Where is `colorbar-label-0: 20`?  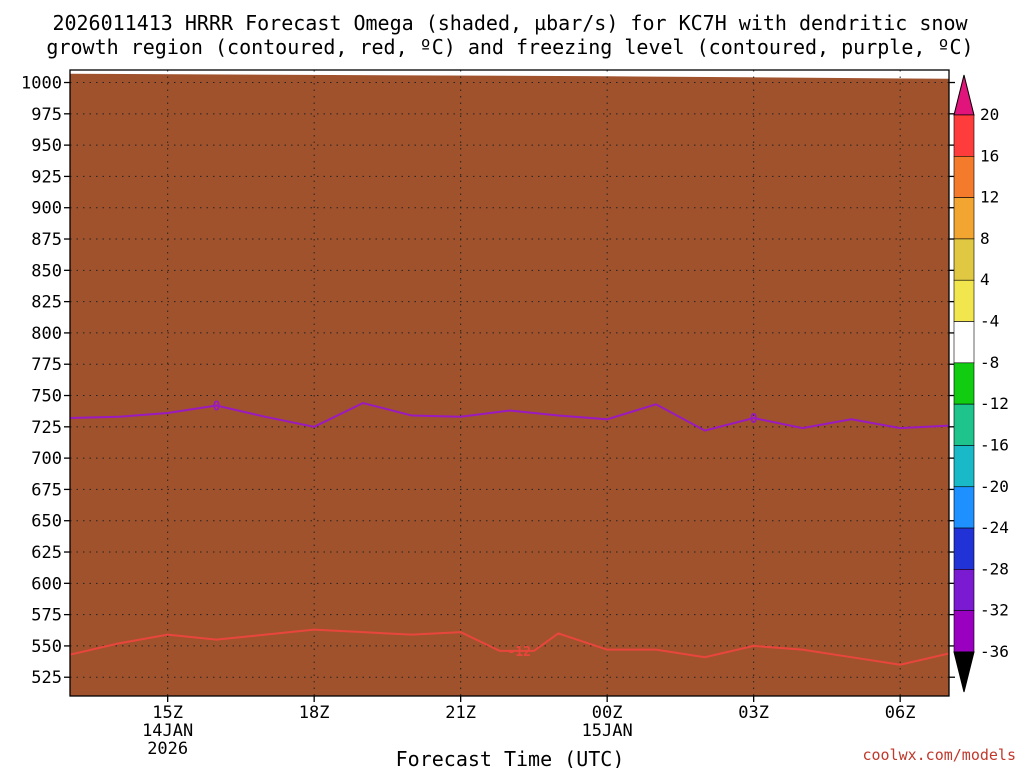 colorbar-label-0: 20 is located at coordinates (989, 114).